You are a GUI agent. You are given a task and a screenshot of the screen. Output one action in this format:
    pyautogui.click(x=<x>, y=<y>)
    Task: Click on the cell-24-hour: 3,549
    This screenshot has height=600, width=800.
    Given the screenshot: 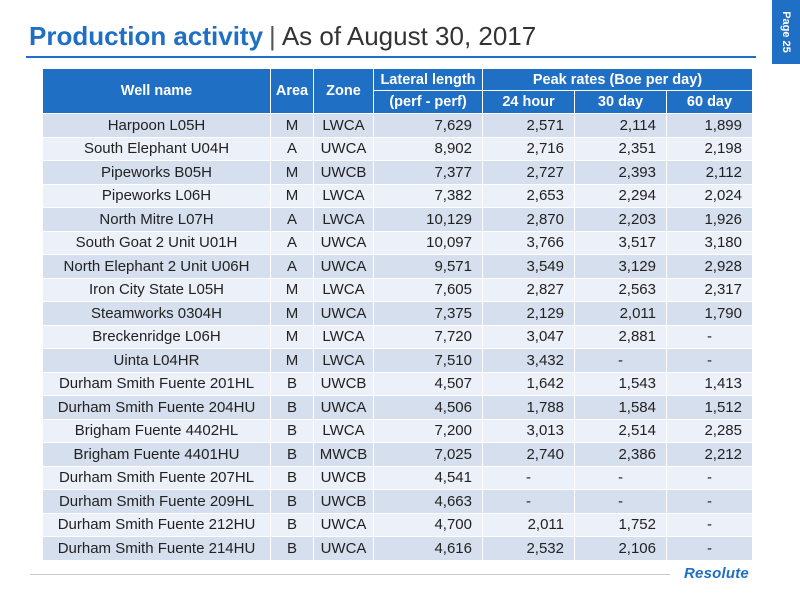 What is the action you would take?
    pyautogui.click(x=528, y=266)
    